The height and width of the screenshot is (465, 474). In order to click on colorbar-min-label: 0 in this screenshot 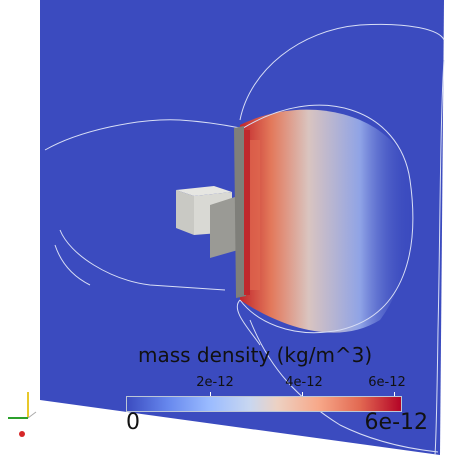, I will do `click(133, 422)`.